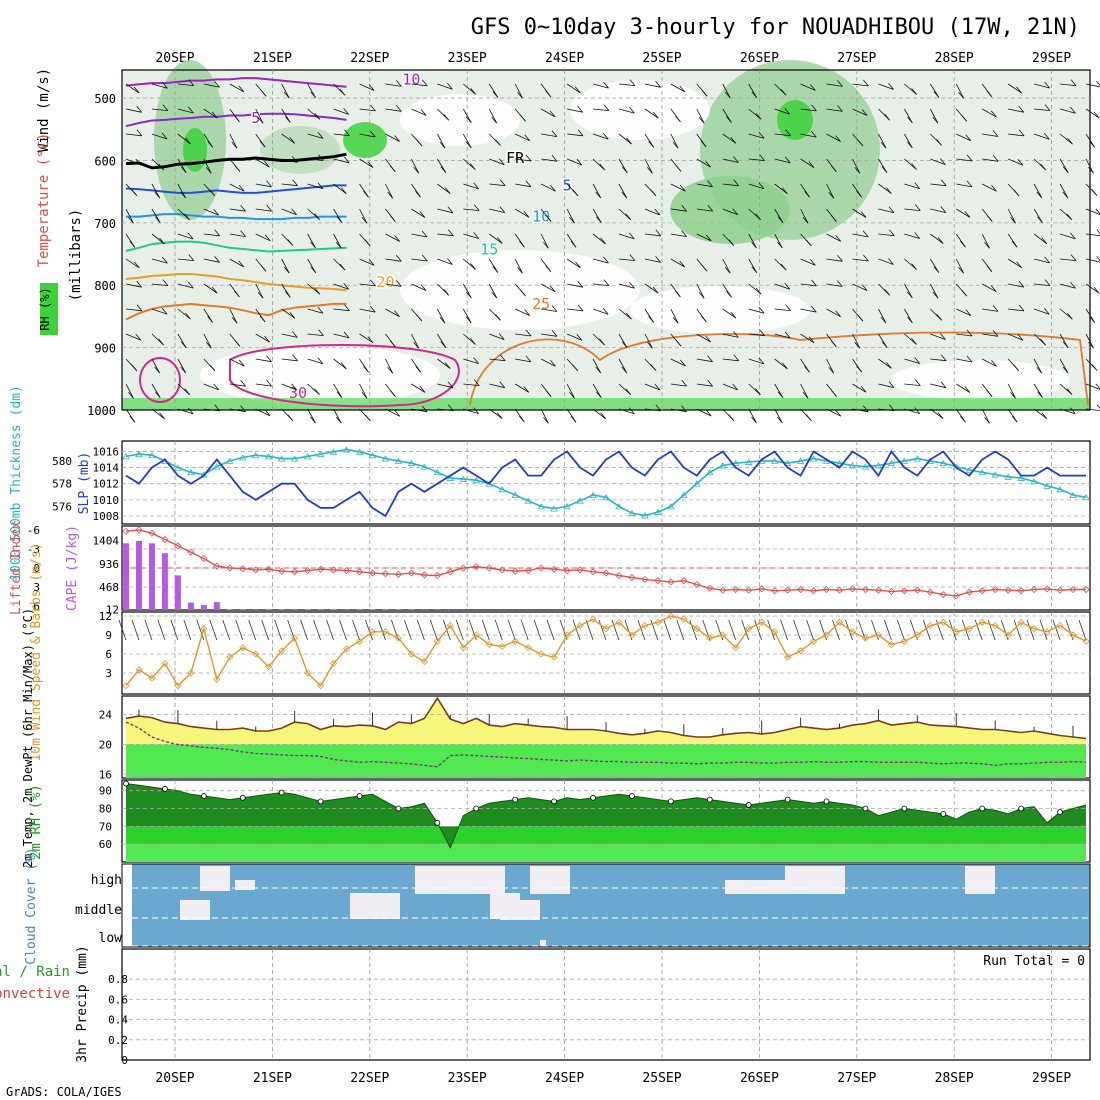  What do you see at coordinates (795, 120) in the screenshot?
I see `rh-contour-shade` at bounding box center [795, 120].